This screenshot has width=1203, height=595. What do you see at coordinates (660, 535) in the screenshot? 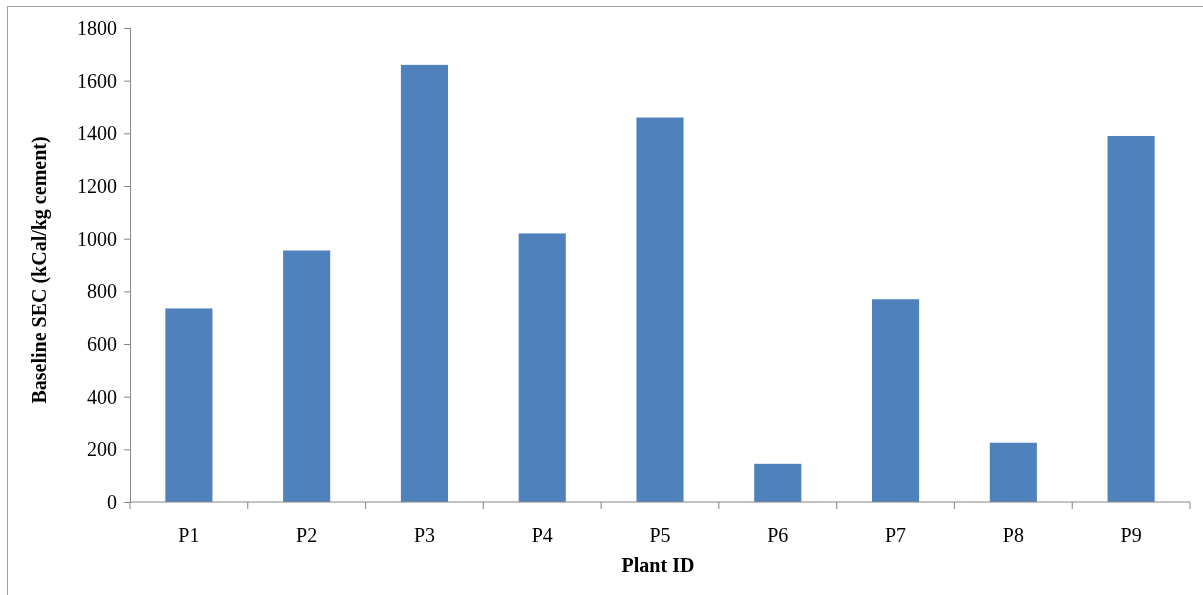
I see `x-tick-label: P5` at bounding box center [660, 535].